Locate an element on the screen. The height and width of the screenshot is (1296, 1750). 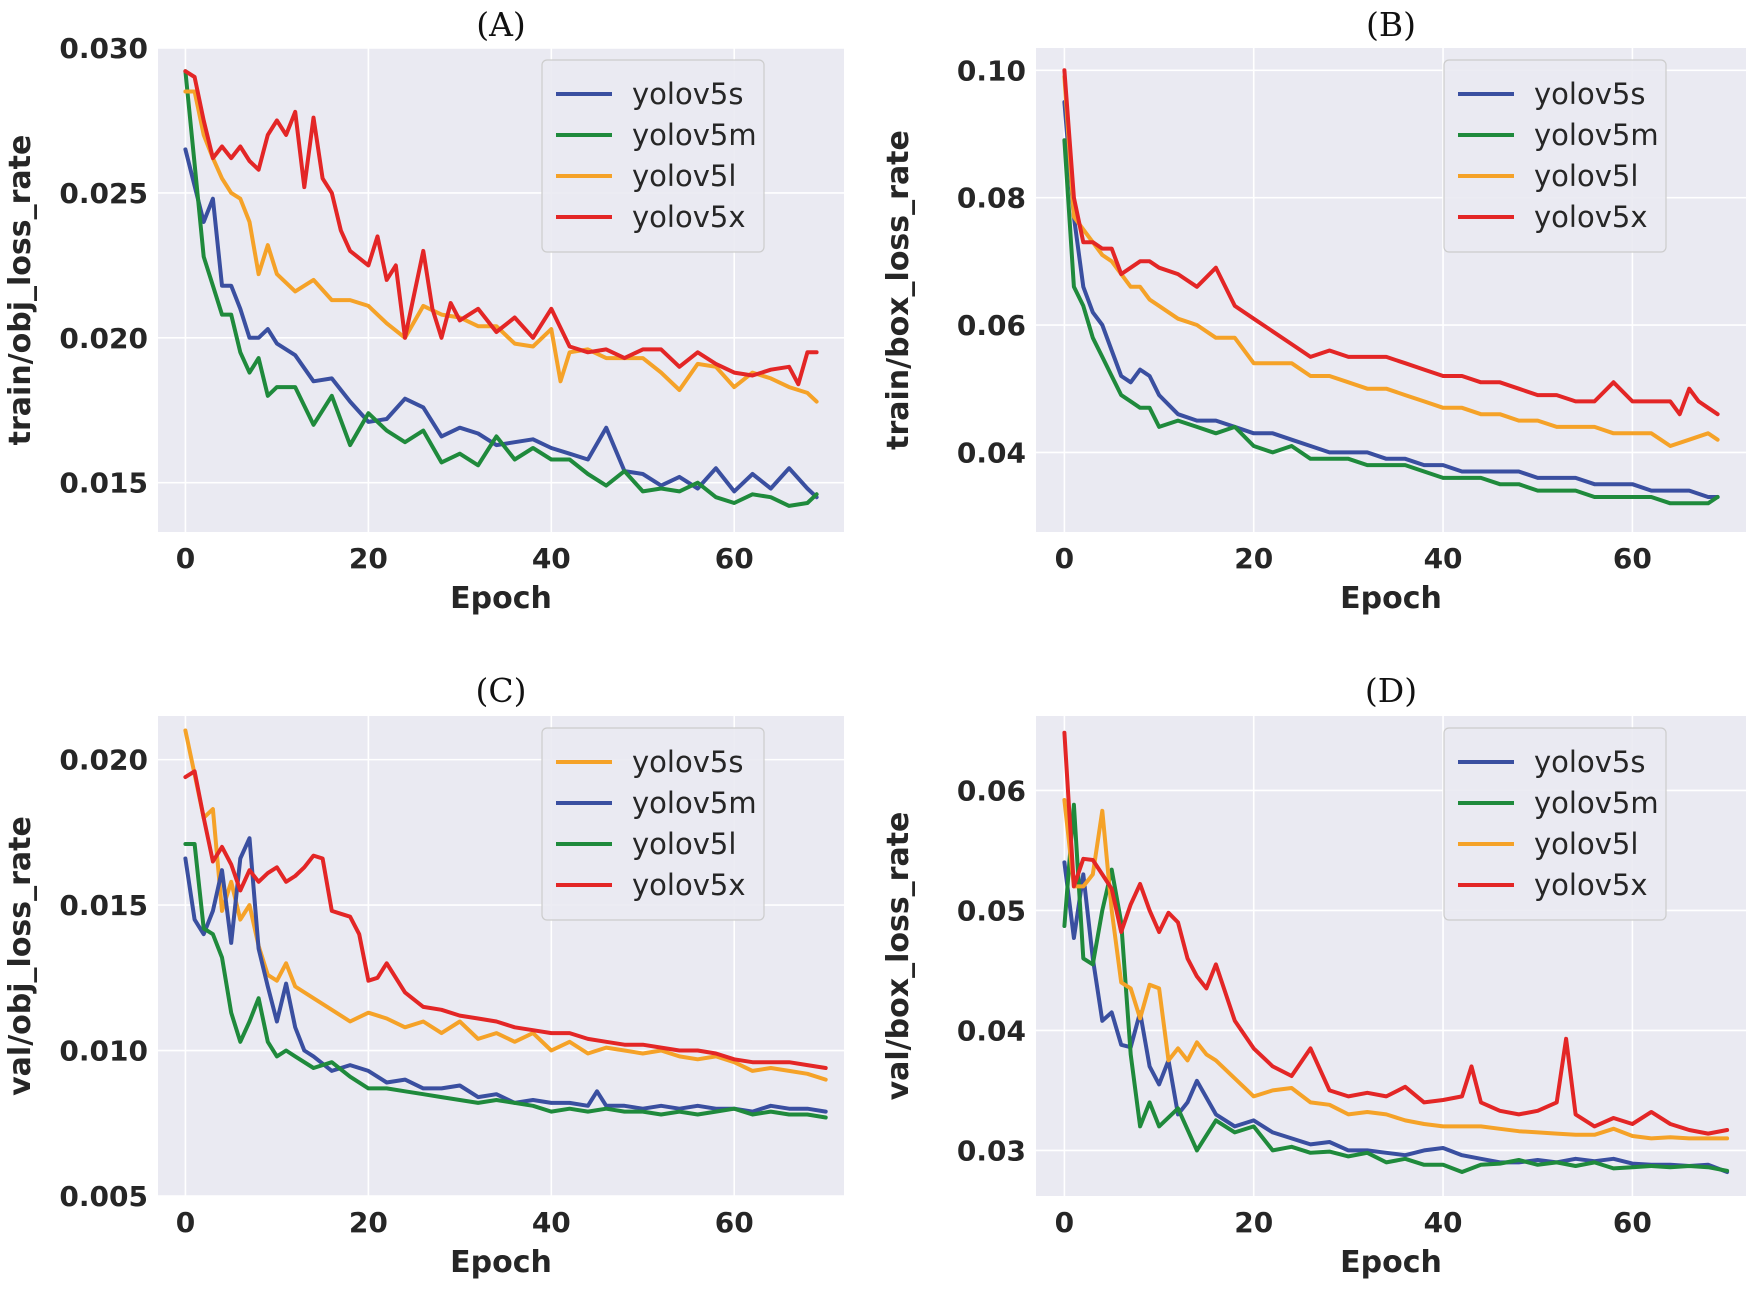
y-axis-label-a: train/obj_loss_rate is located at coordinates (20, 290).